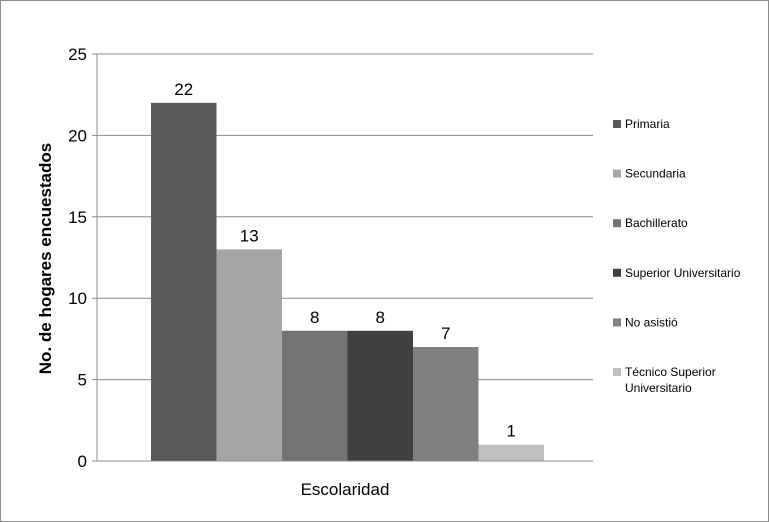 The width and height of the screenshot is (769, 522). What do you see at coordinates (670, 380) in the screenshot?
I see `legend-label: Técnico Superior Universitario` at bounding box center [670, 380].